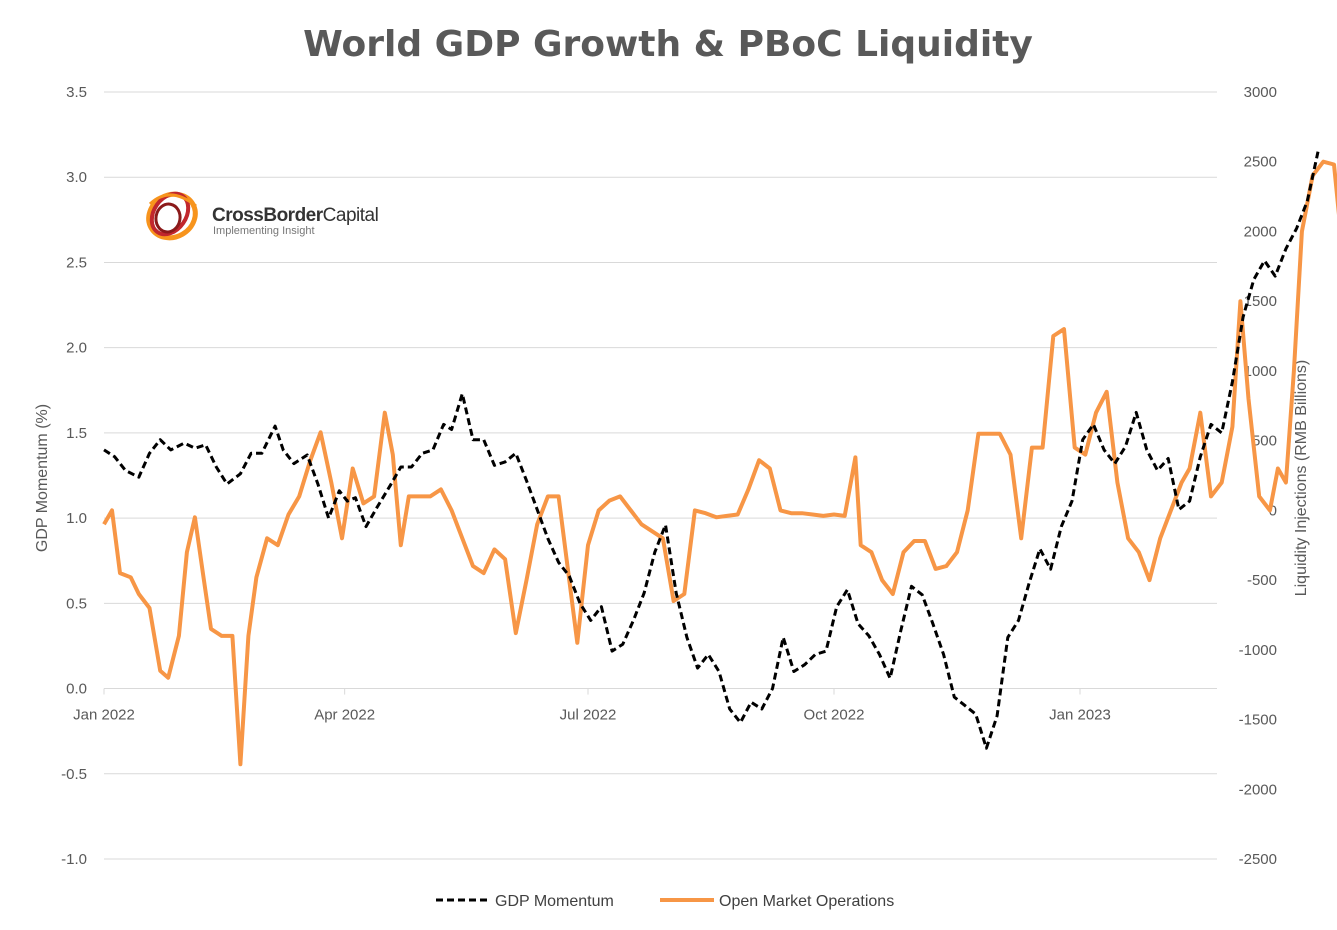 Image resolution: width=1337 pixels, height=930 pixels. I want to click on x-tick-label: Jan 2023, so click(1080, 715).